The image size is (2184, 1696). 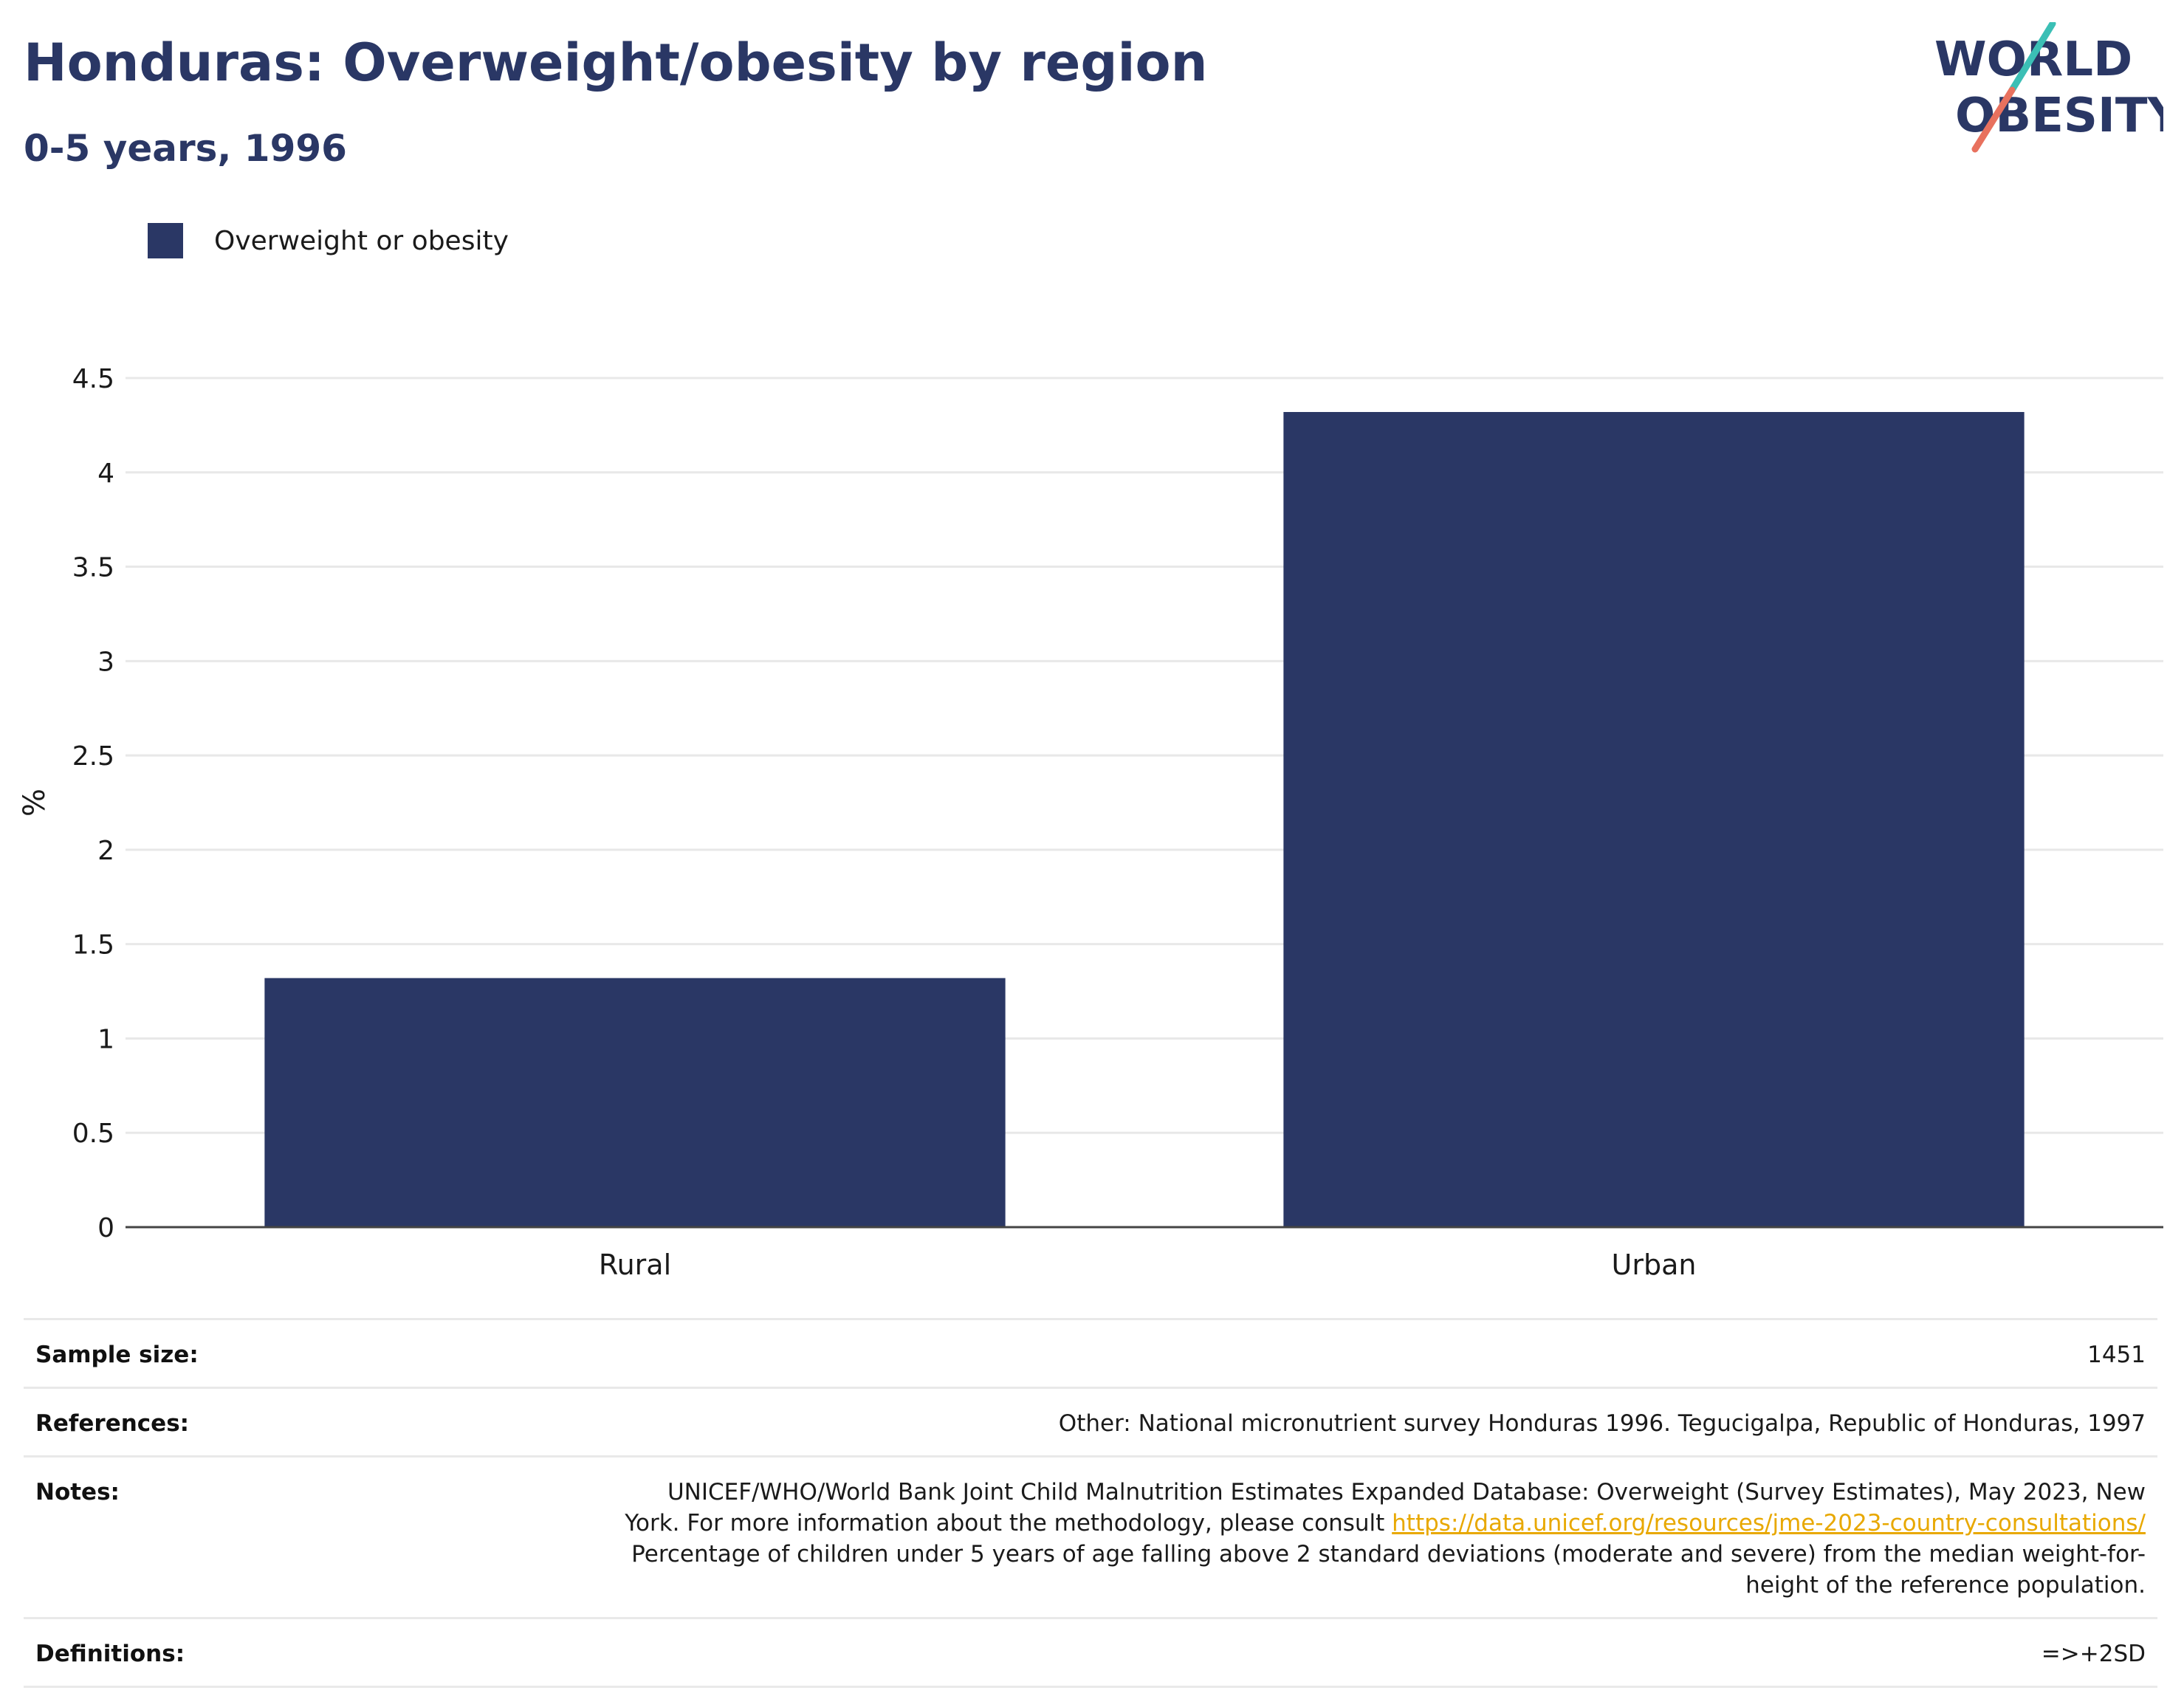 What do you see at coordinates (2117, 1355) in the screenshot?
I see `sample-size-value: 1451` at bounding box center [2117, 1355].